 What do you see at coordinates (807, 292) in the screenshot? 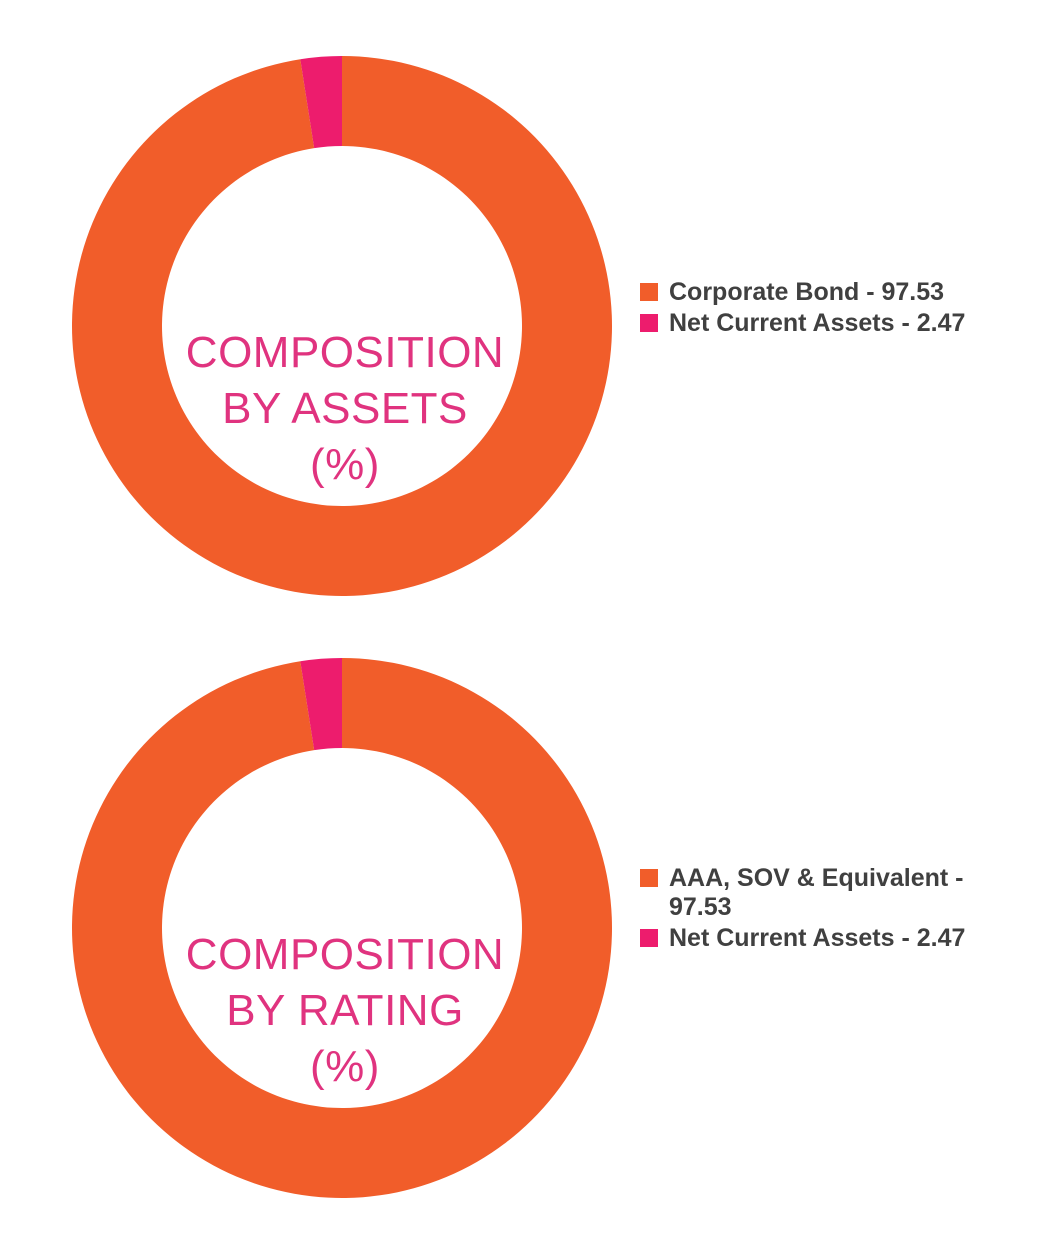
I see `legend-label: Corporate Bond - 97.53` at bounding box center [807, 292].